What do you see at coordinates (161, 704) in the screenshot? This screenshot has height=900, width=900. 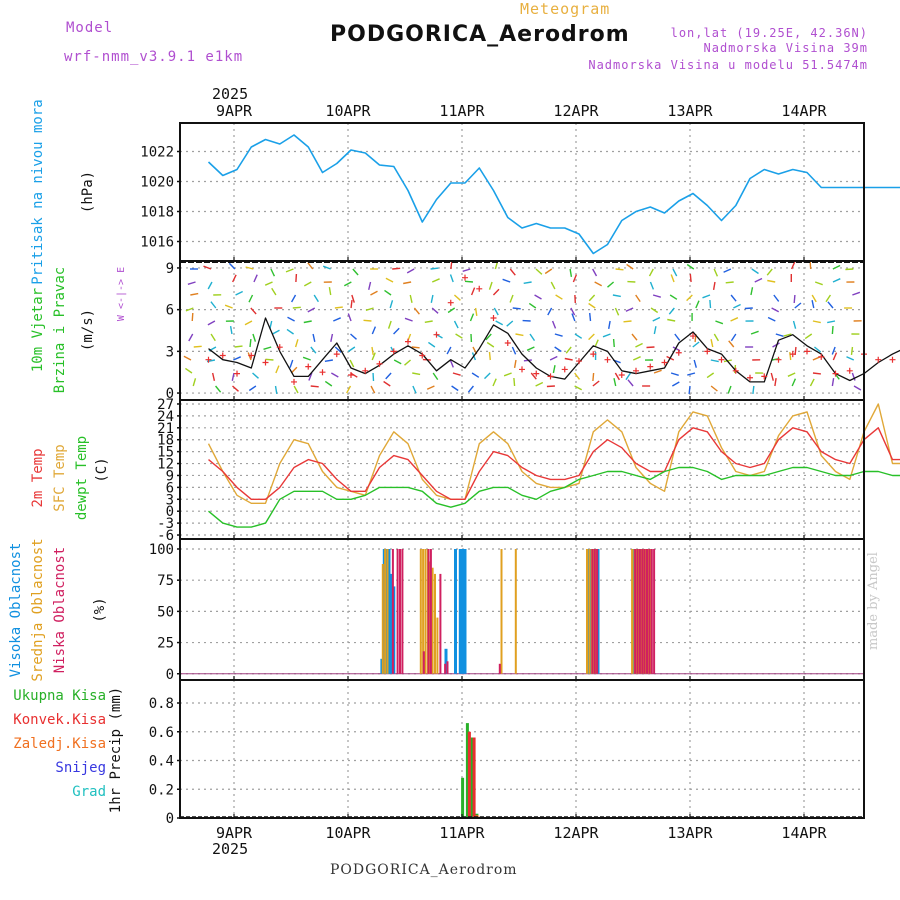 I see `y-tick-label: 0.8` at bounding box center [161, 704].